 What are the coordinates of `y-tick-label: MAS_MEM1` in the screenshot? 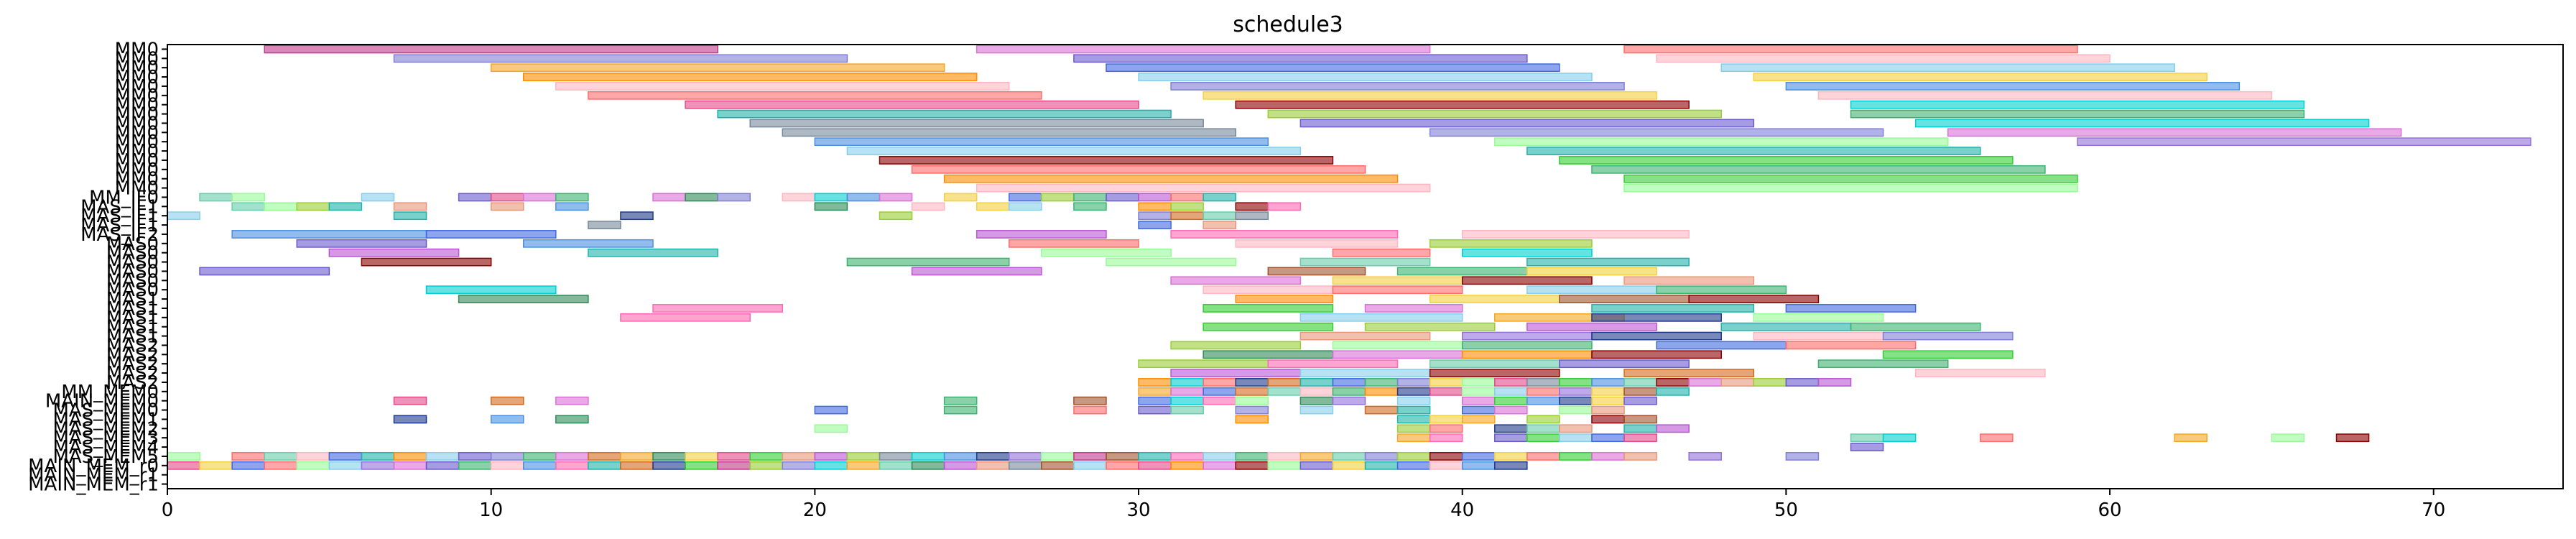 It's located at (105, 419).